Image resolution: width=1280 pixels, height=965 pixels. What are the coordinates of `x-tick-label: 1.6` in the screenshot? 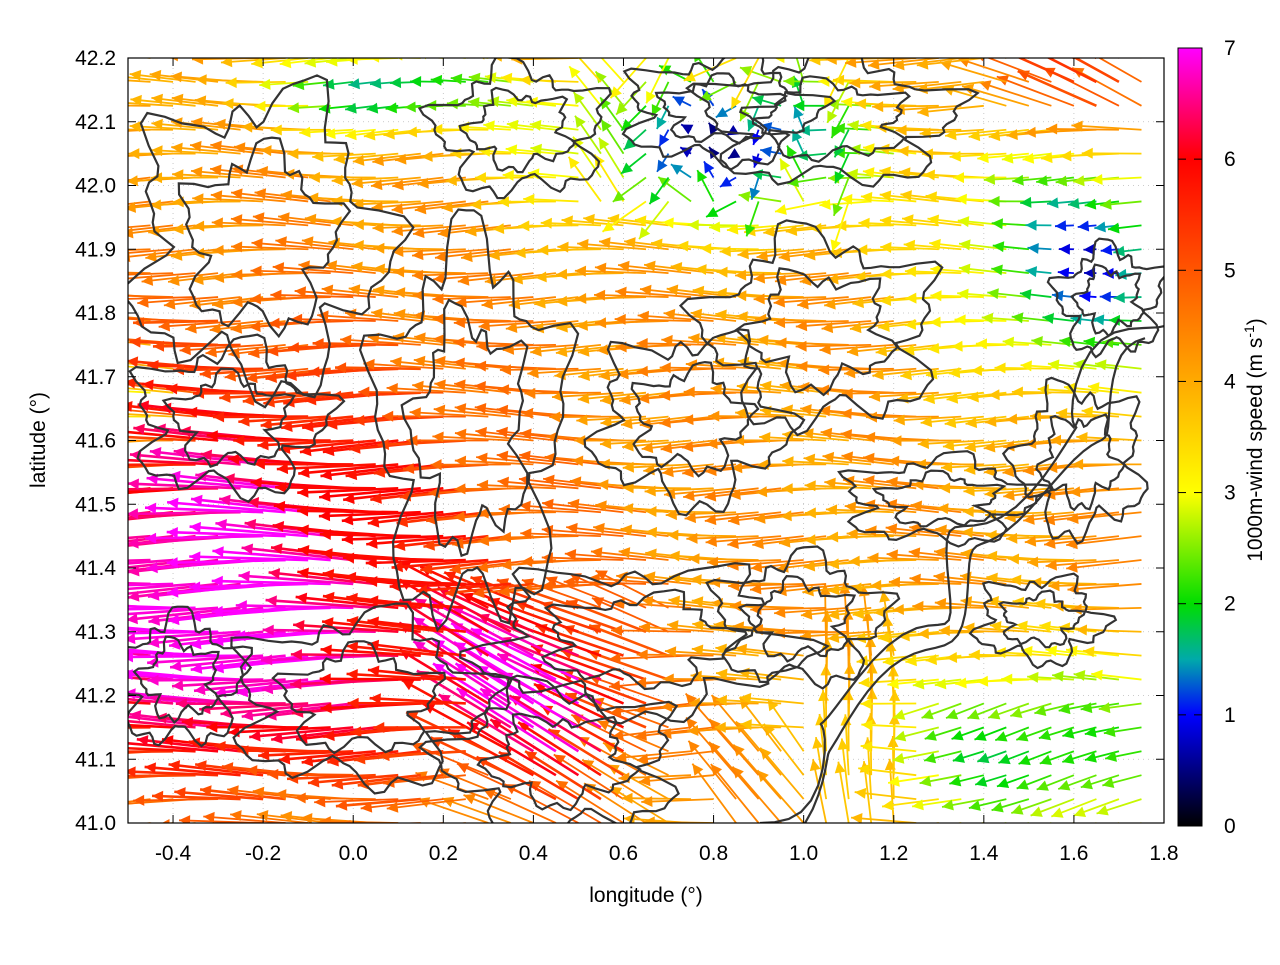 It's located at (1073, 853).